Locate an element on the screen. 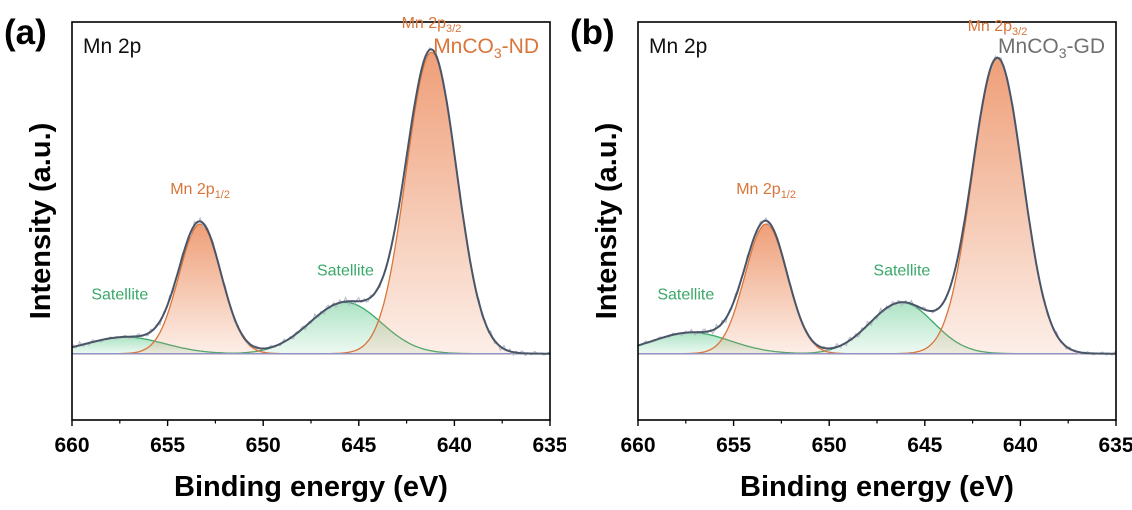 Image resolution: width=1132 pixels, height=510 pixels. panel-label: (a) is located at coordinates (25, 32).